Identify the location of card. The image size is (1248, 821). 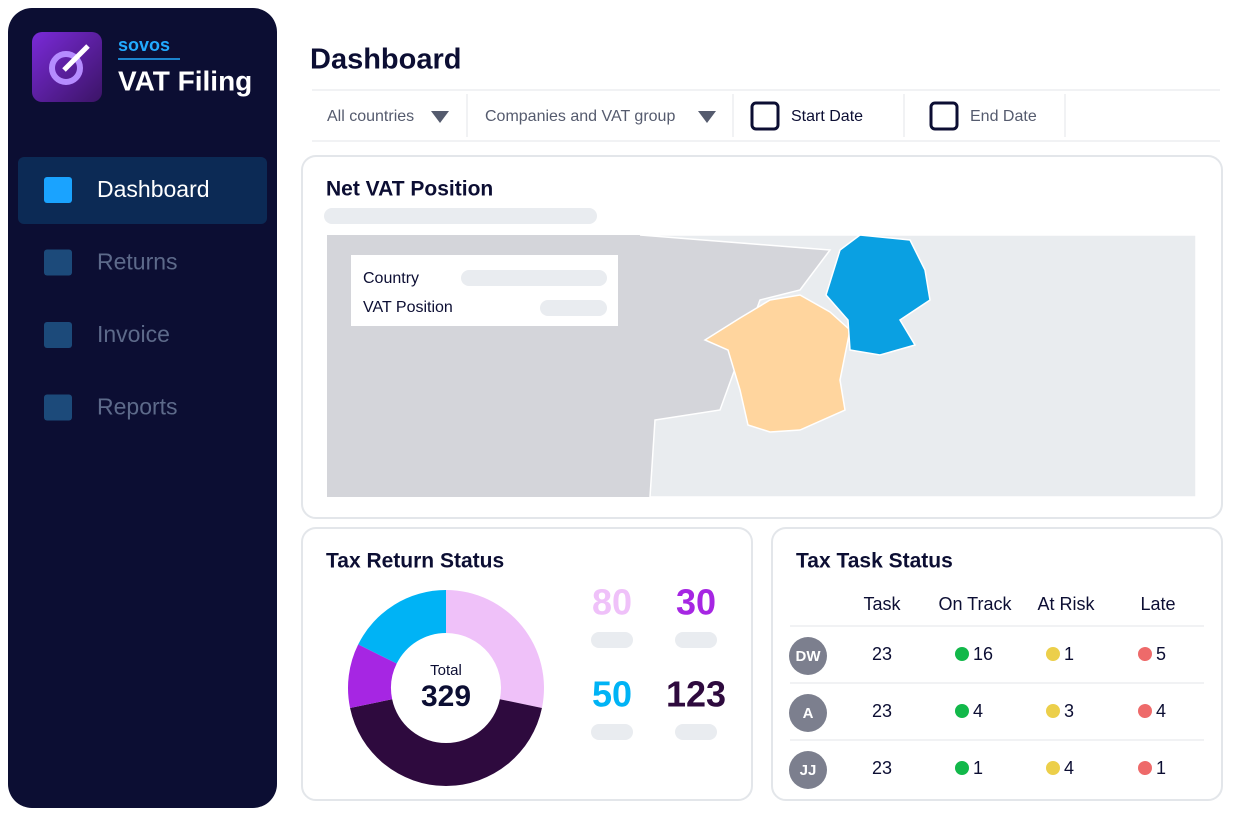
(997, 664).